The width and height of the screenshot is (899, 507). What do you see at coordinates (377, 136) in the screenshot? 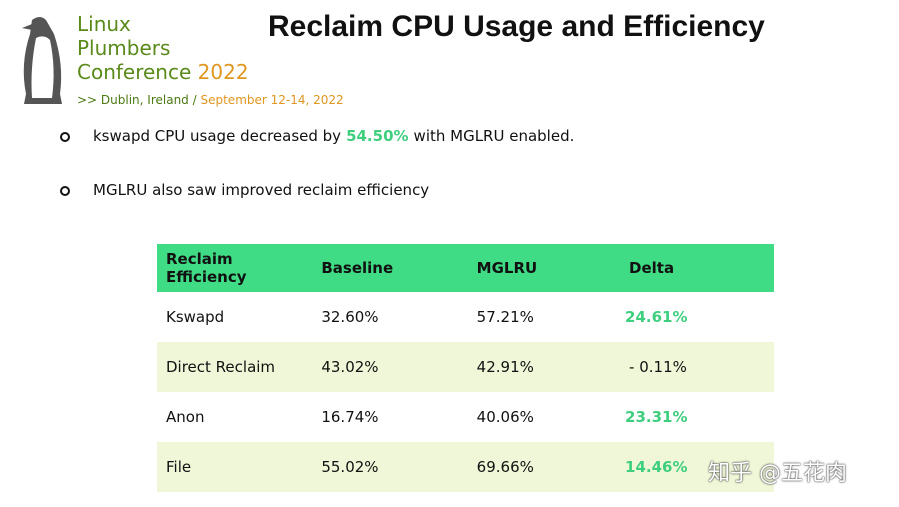
I see `highlight: 54.50%` at bounding box center [377, 136].